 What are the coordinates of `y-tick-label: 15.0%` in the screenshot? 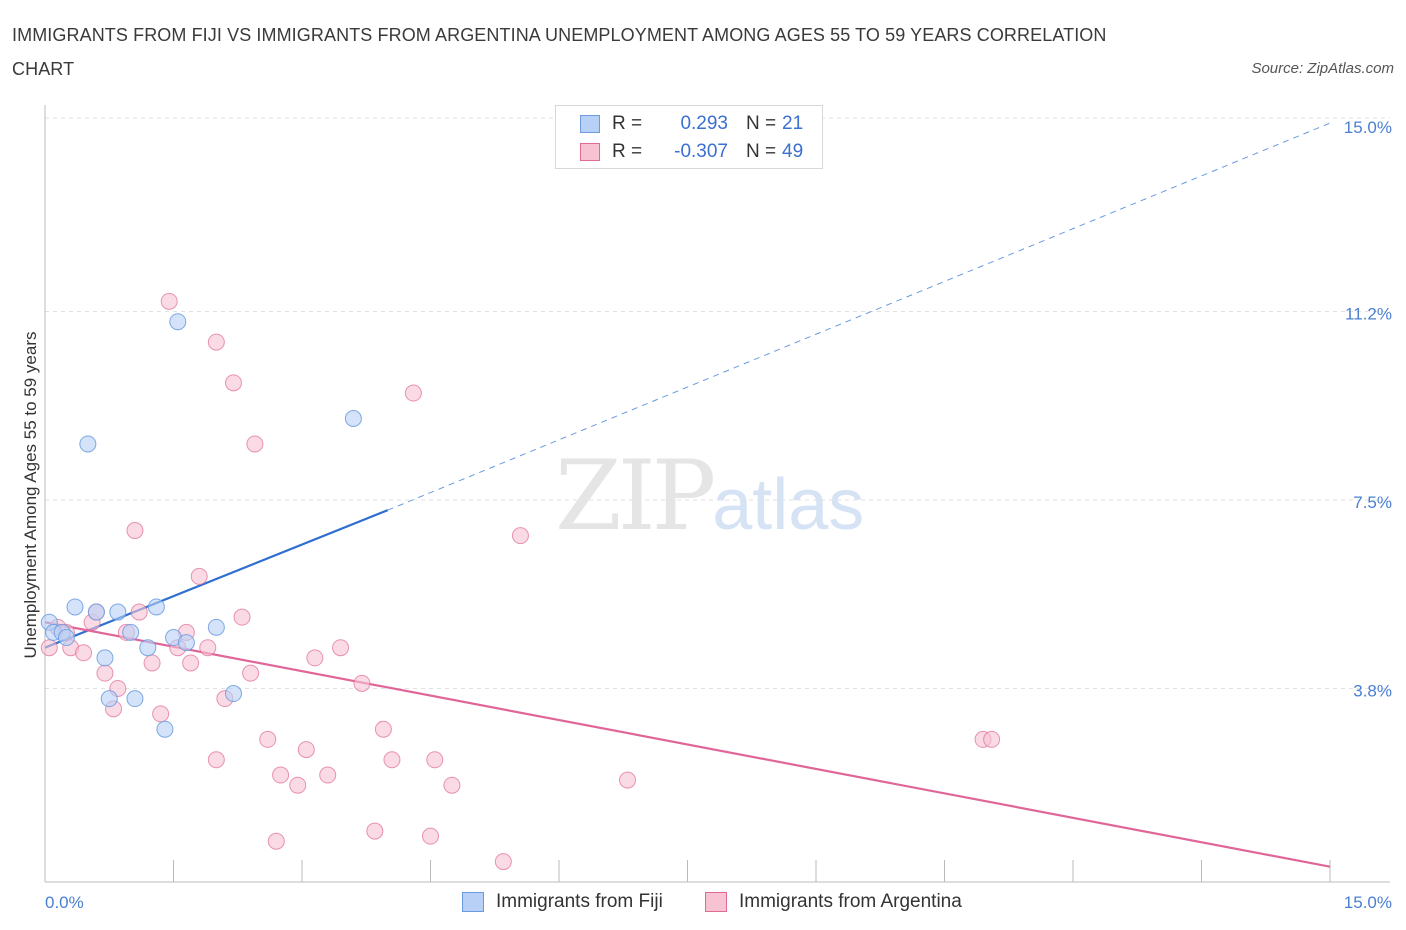 It's located at (1368, 127).